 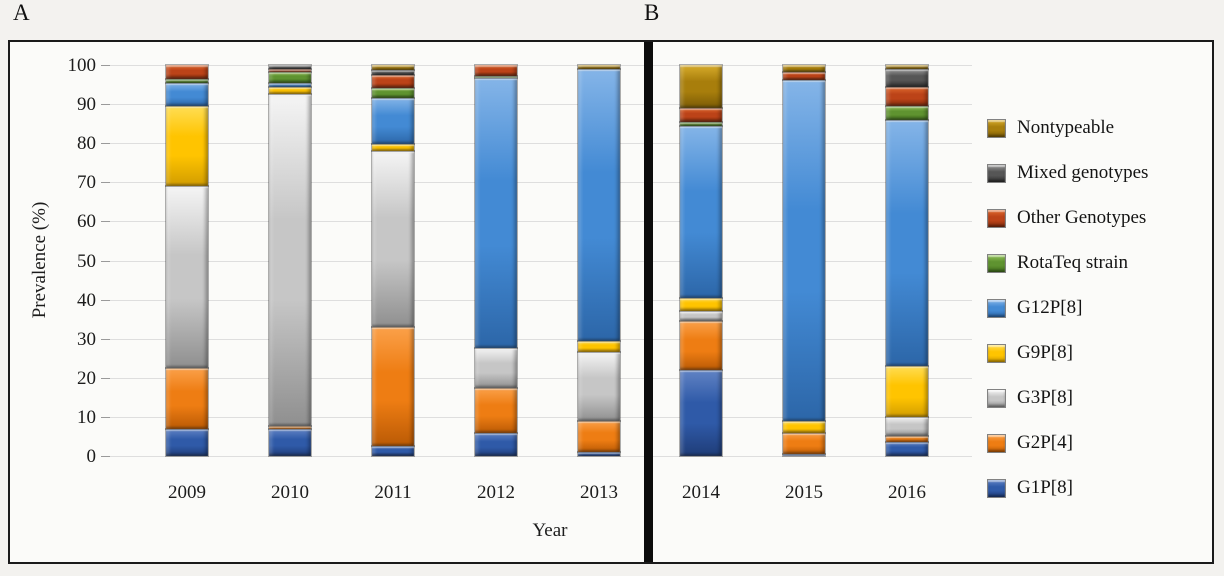 I want to click on bar-segment-rotateq-strain-2016, so click(x=907, y=113).